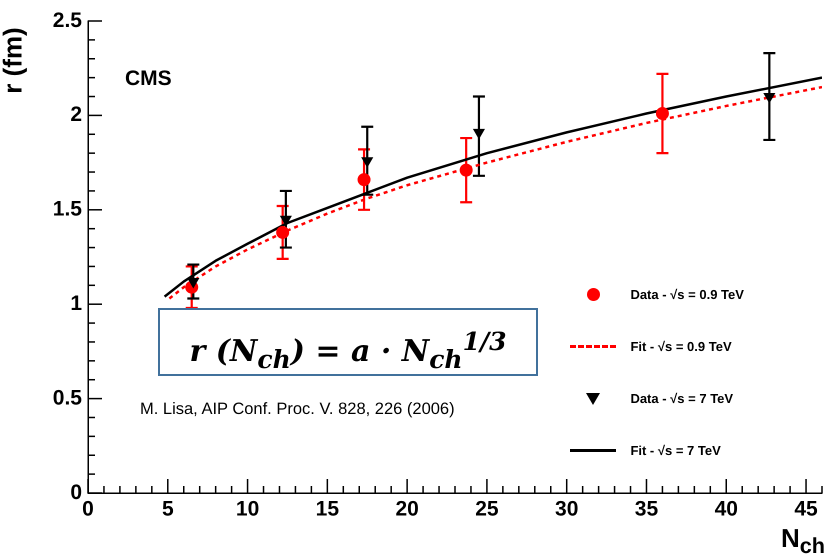  I want to click on legend-label: Data - √s = 7 TeV, so click(682, 398).